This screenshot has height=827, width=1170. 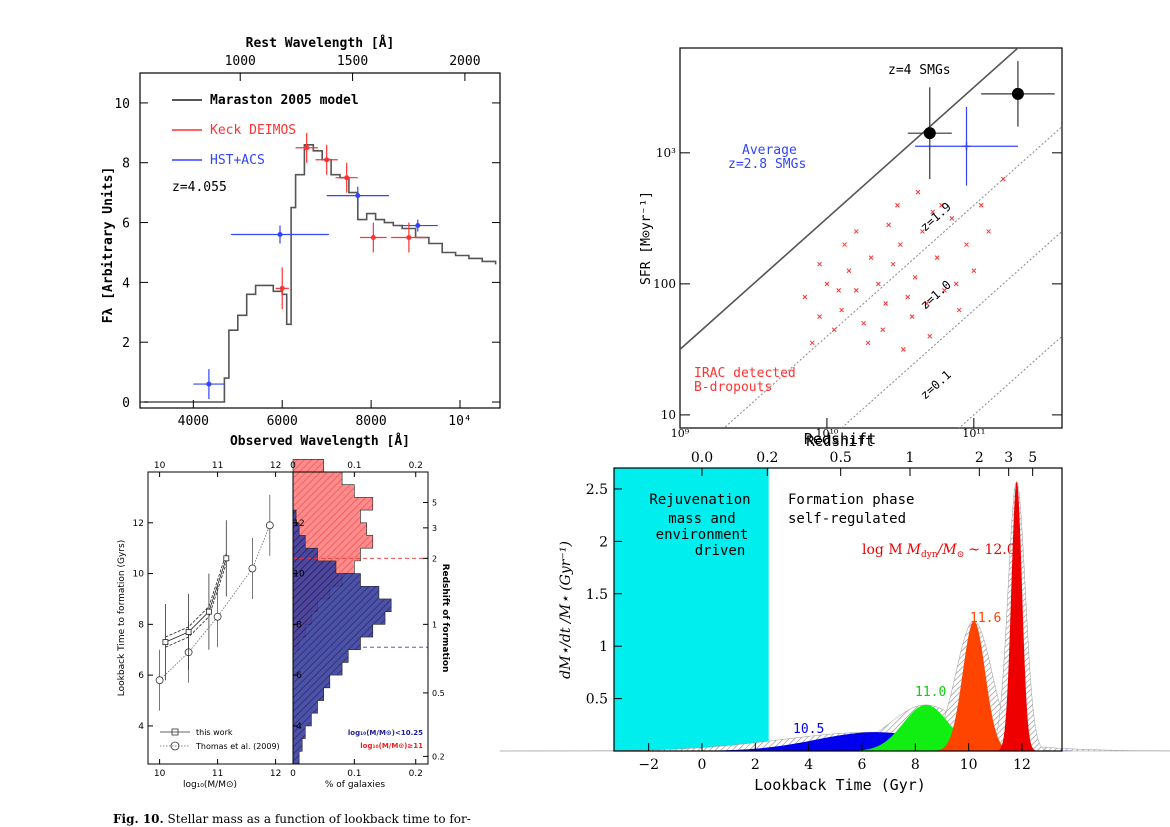 I want to click on lookback-lines, so click(x=214, y=602).